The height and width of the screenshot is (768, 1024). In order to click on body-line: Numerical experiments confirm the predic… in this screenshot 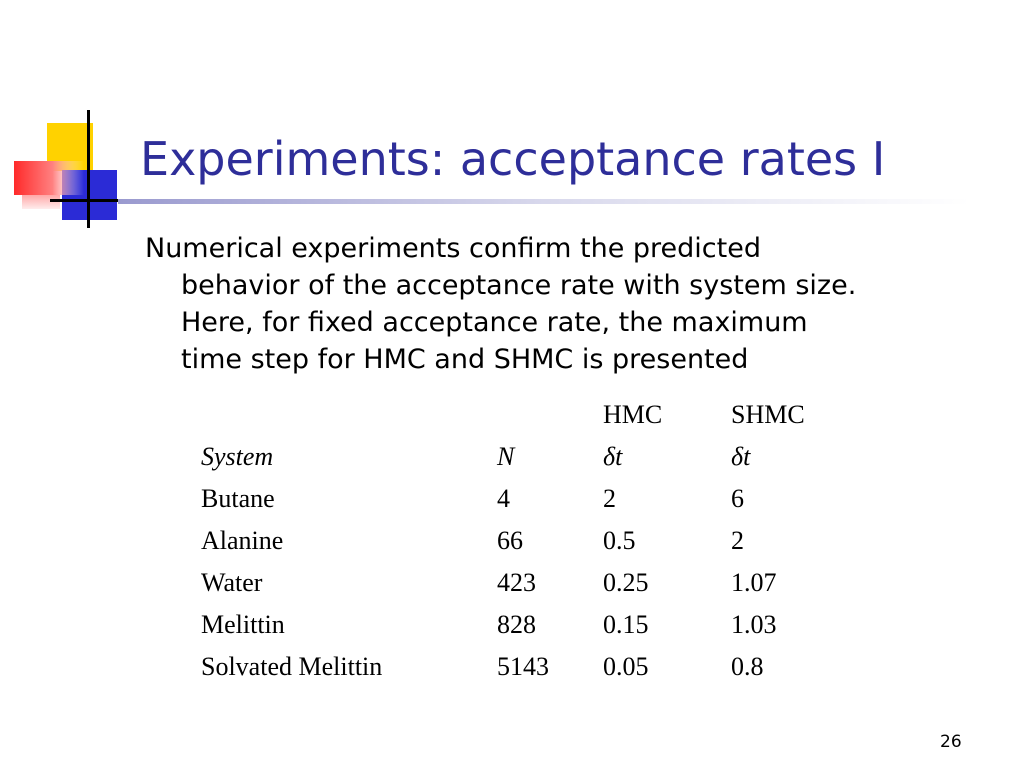, I will do `click(453, 248)`.